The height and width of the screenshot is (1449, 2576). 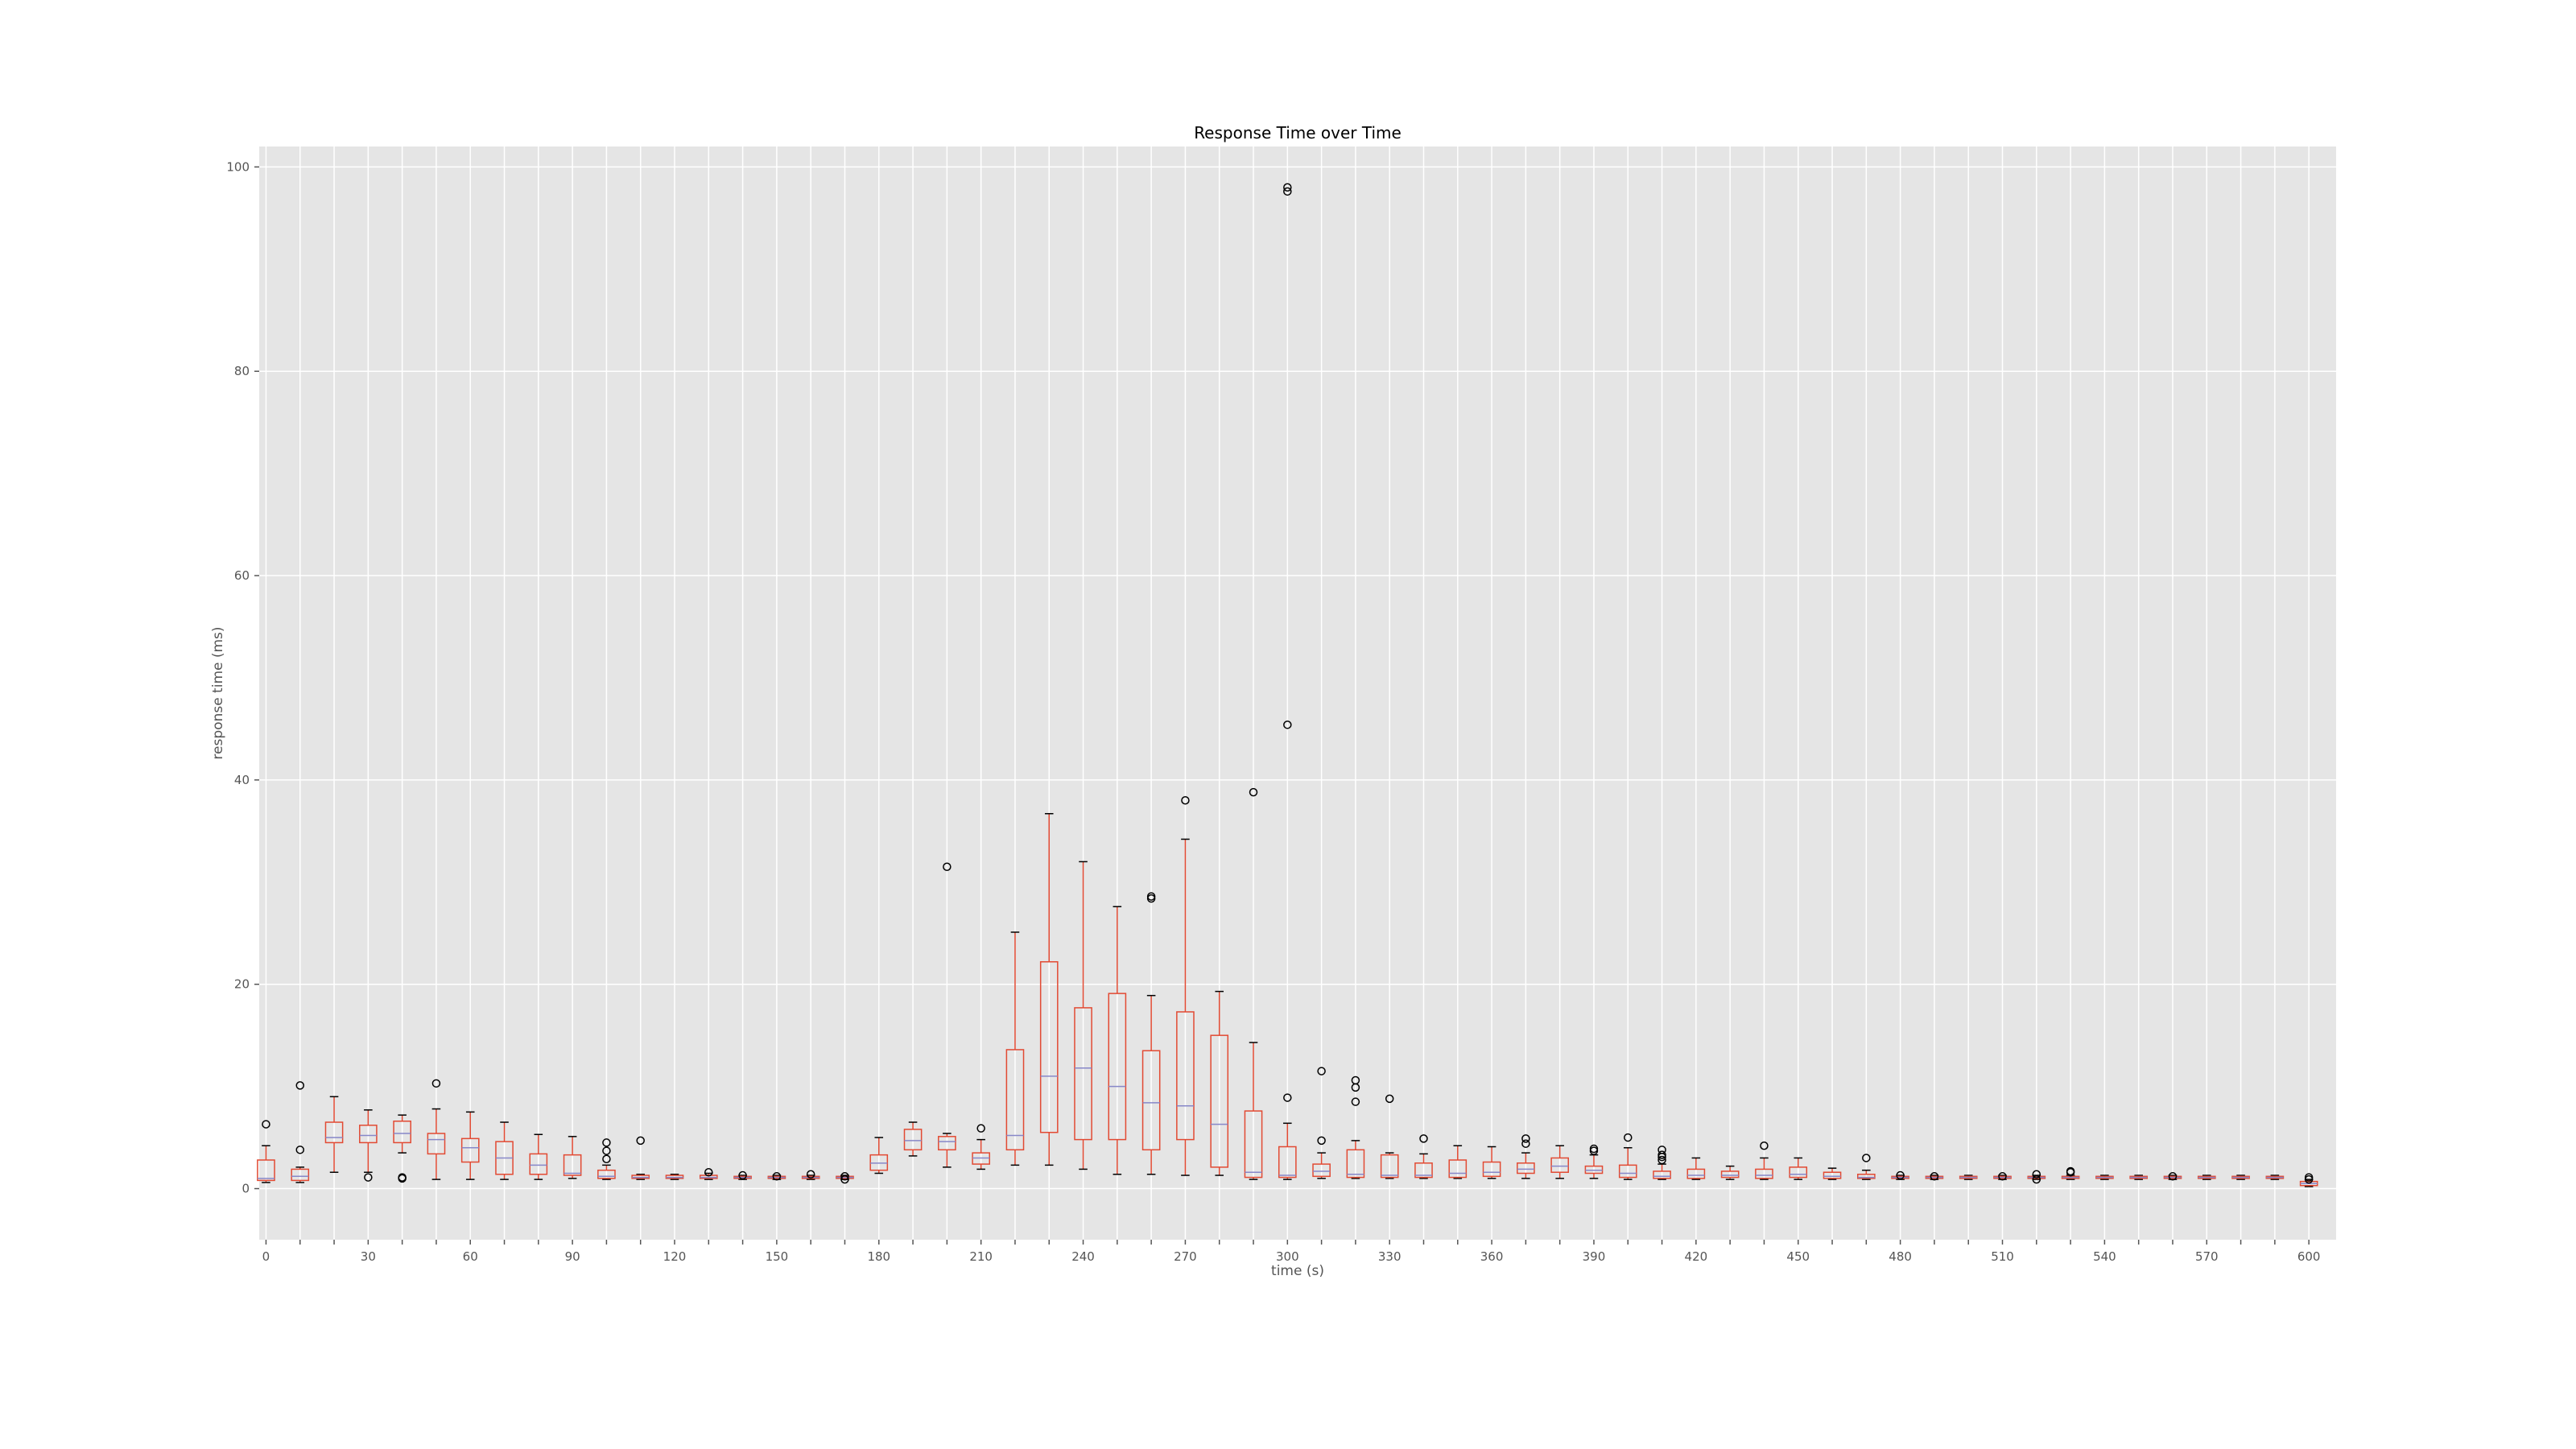 What do you see at coordinates (266, 1256) in the screenshot?
I see `x-tick-label: 0` at bounding box center [266, 1256].